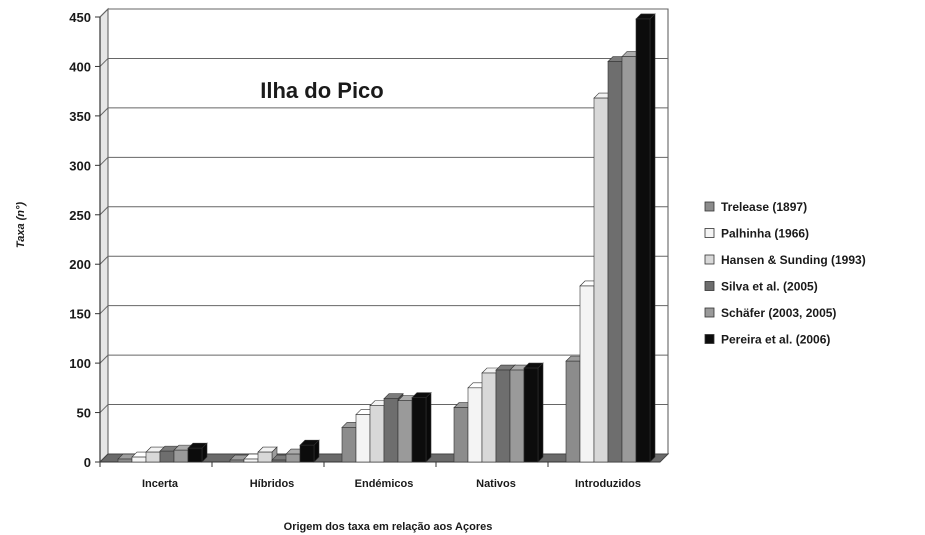  Describe the element at coordinates (496, 484) in the screenshot. I see `x-category-label: Nativos` at that location.